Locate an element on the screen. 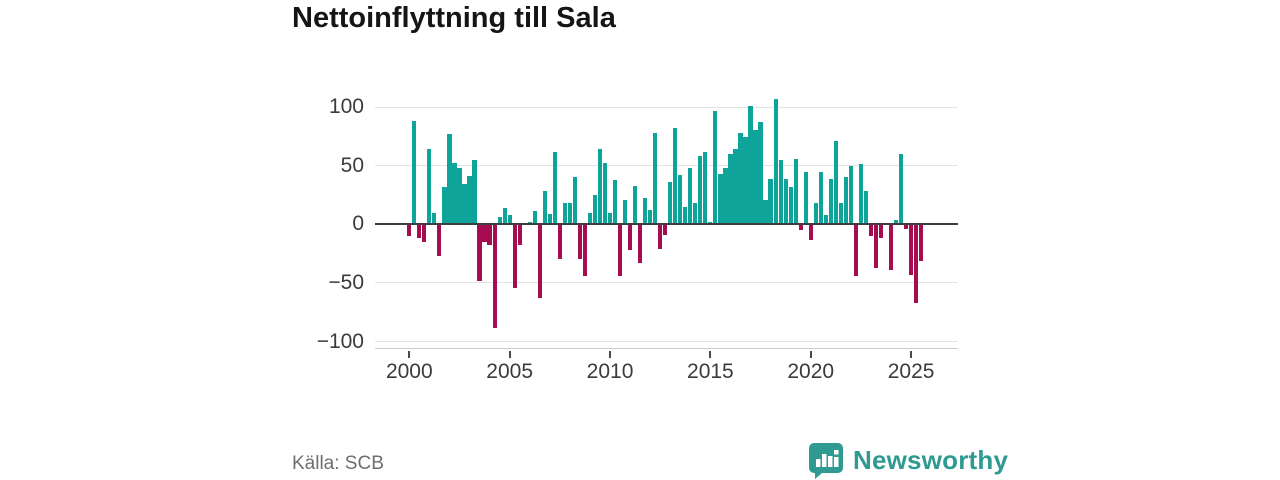 This screenshot has height=480, width=1280. x-tick-label: 2010 is located at coordinates (610, 371).